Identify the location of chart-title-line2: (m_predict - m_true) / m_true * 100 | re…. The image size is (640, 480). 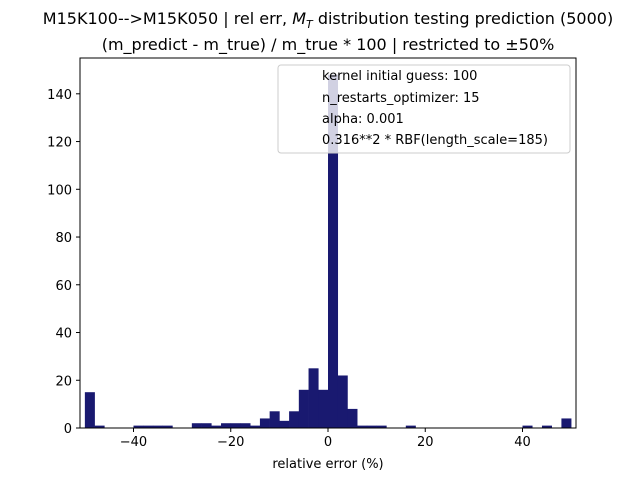
(328, 45).